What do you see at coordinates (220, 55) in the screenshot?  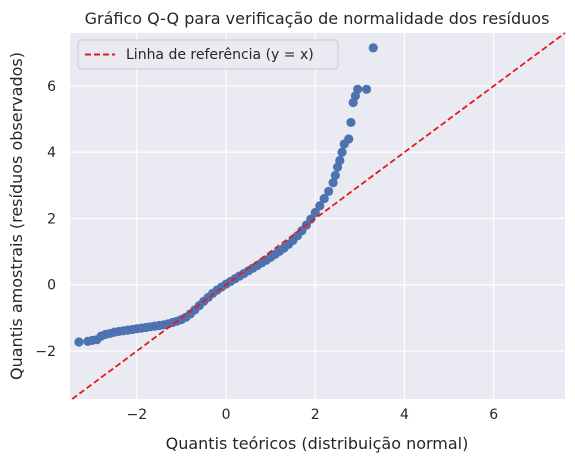 I see `legend-label-reference-line: Linha de referência (y = x)` at bounding box center [220, 55].